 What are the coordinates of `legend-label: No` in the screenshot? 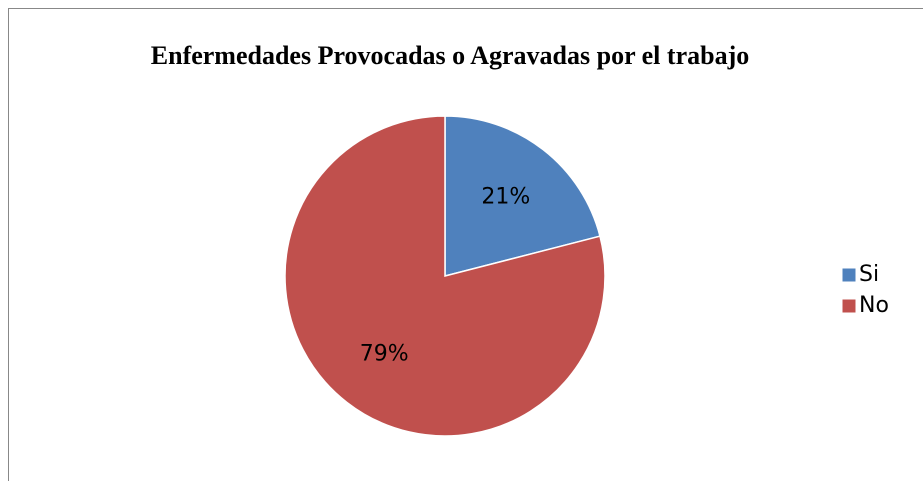 It's located at (874, 305).